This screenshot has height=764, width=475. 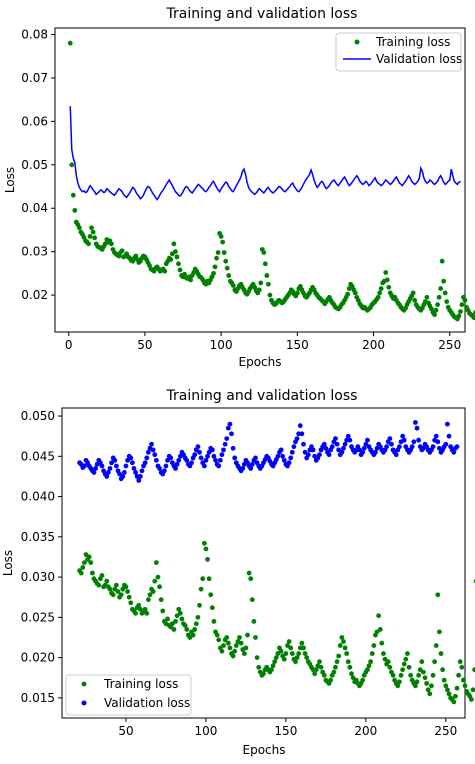 I want to click on x-tick-label: 150, so click(x=285, y=731).